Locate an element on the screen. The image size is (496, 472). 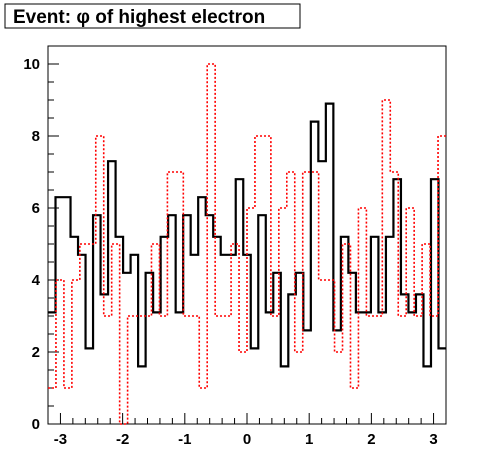
title-box is located at coordinates (152, 16).